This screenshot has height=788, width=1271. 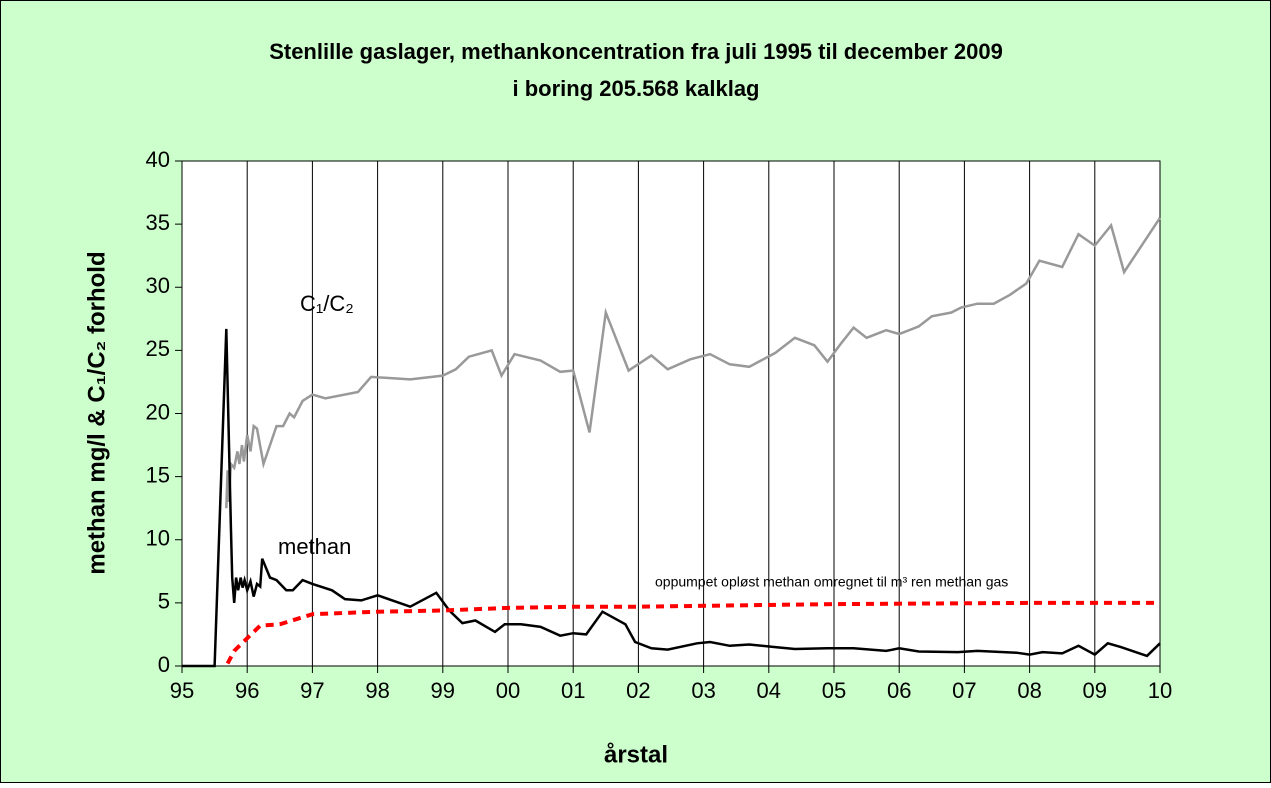 What do you see at coordinates (638, 690) in the screenshot?
I see `x-tick-label: 02` at bounding box center [638, 690].